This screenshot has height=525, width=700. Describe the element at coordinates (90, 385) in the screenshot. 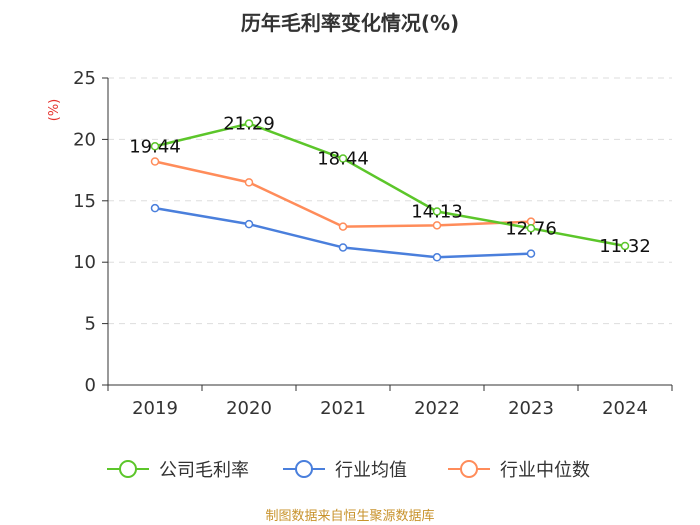

I see `y-tick-label: 0` at that location.